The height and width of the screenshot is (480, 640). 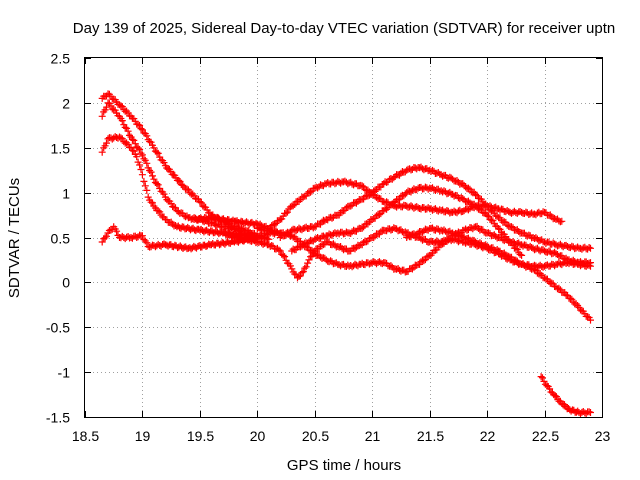 I want to click on series-track-j, so click(x=498, y=274).